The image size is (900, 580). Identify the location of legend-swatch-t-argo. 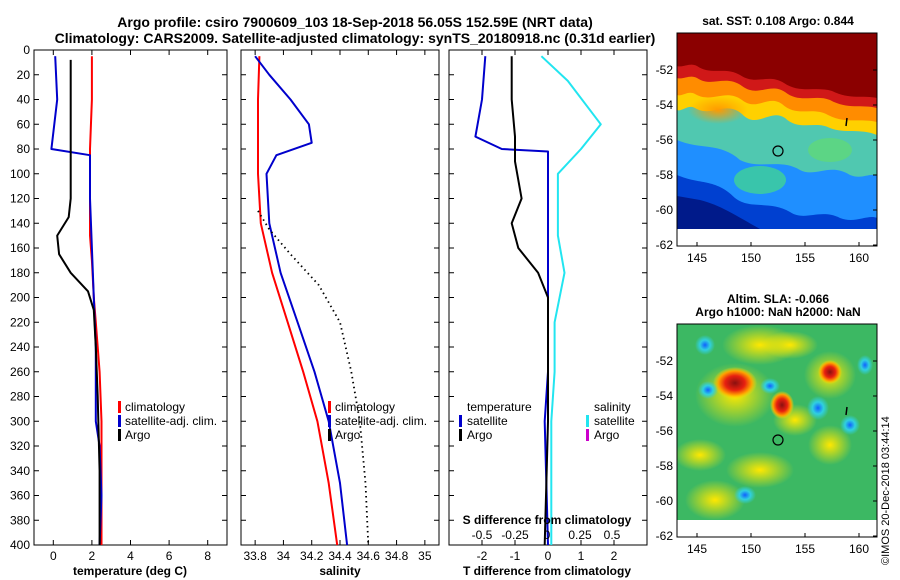
(460, 435).